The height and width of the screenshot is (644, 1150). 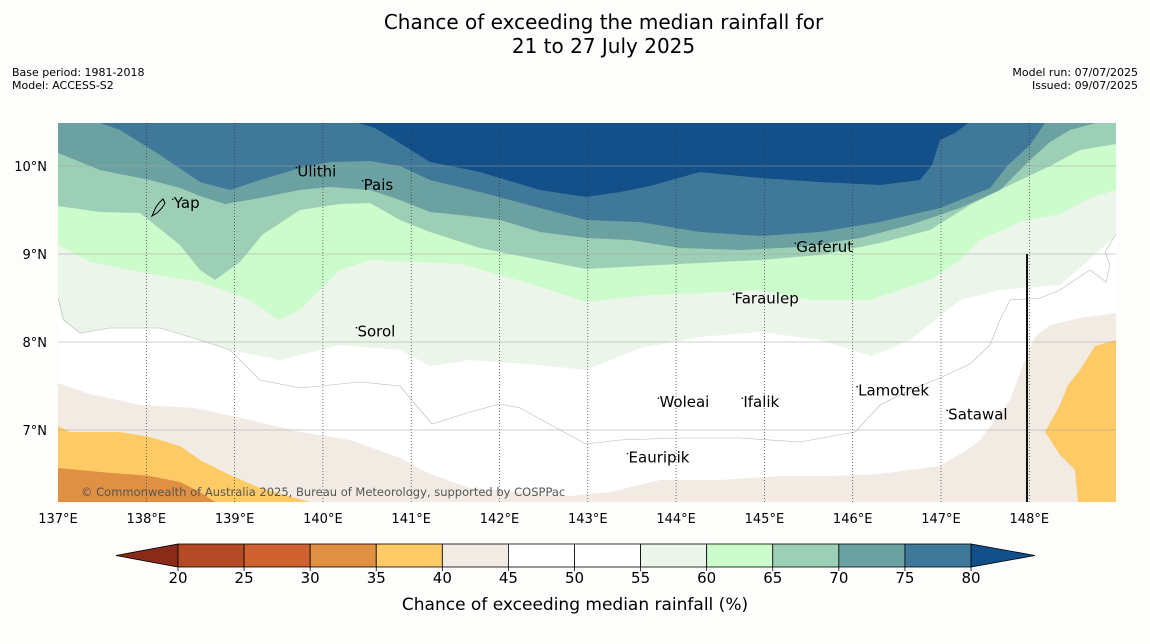 I want to click on colorbar-tick-label: 30, so click(x=310, y=578).